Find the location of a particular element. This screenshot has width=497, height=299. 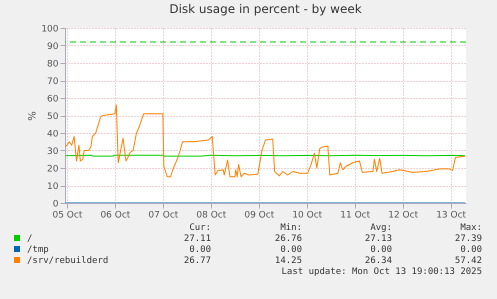

x-tick-label: 07 Oct is located at coordinates (163, 215).